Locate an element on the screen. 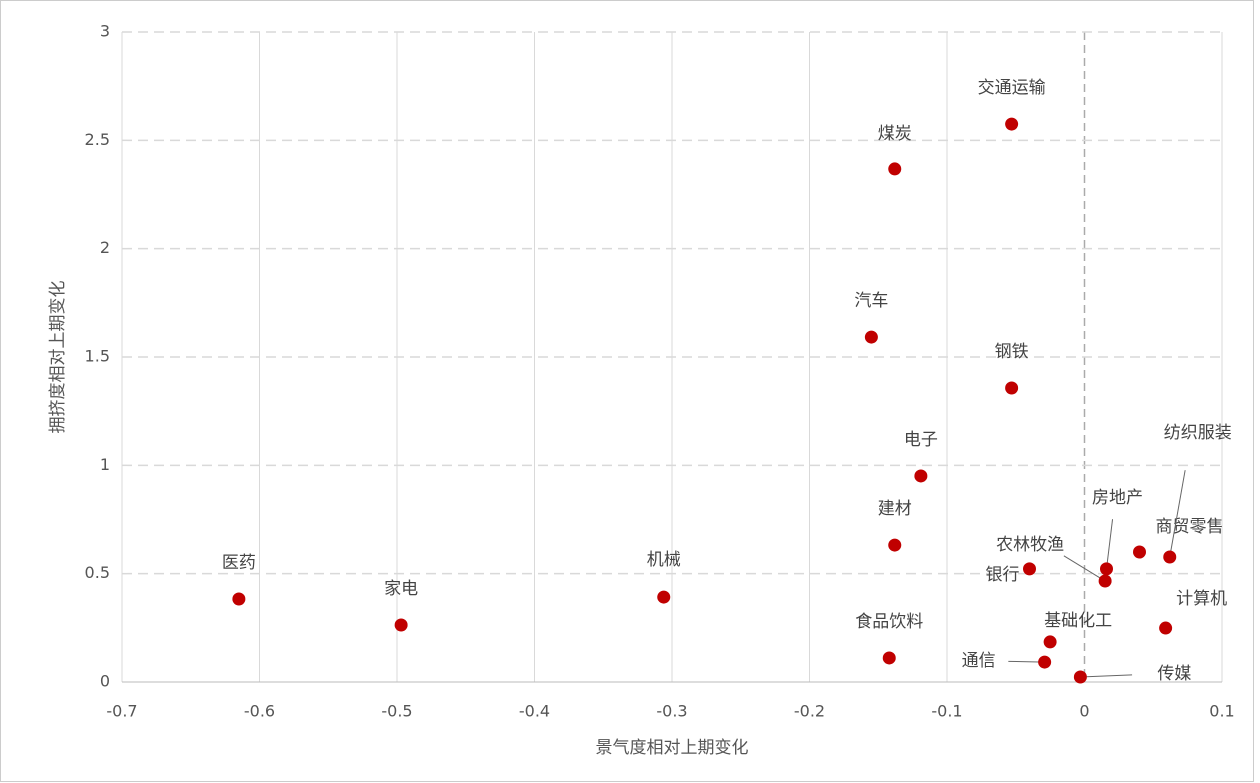 The width and height of the screenshot is (1260, 783). point-label: 纺织服装 is located at coordinates (1198, 433).